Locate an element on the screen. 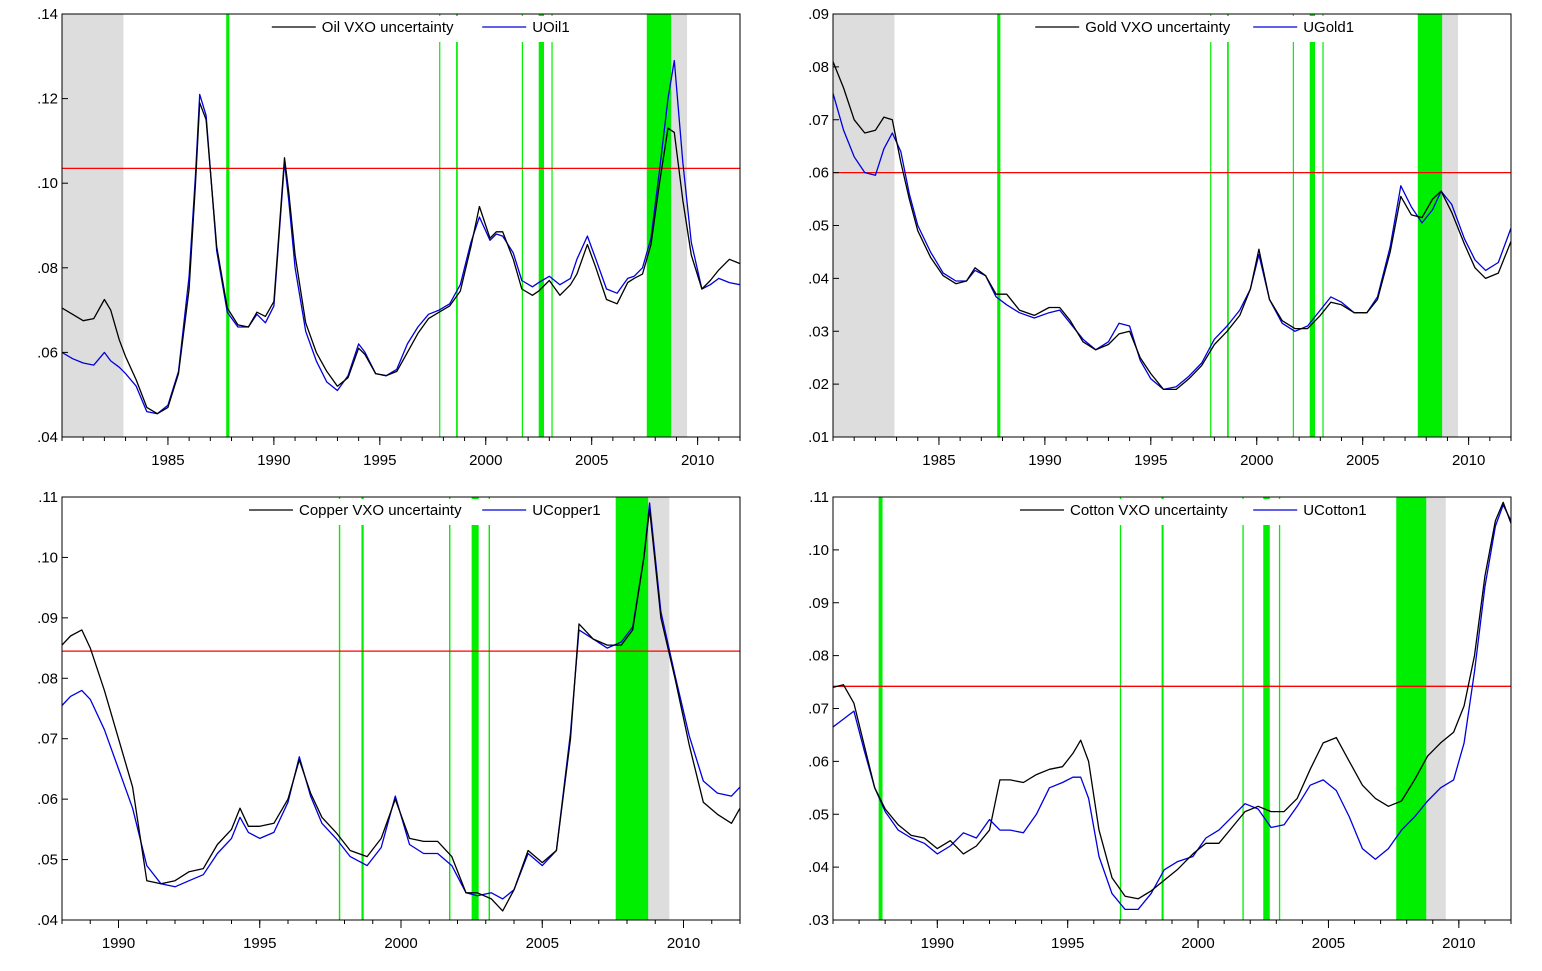  y-tick-label: .01 is located at coordinates (818, 437).